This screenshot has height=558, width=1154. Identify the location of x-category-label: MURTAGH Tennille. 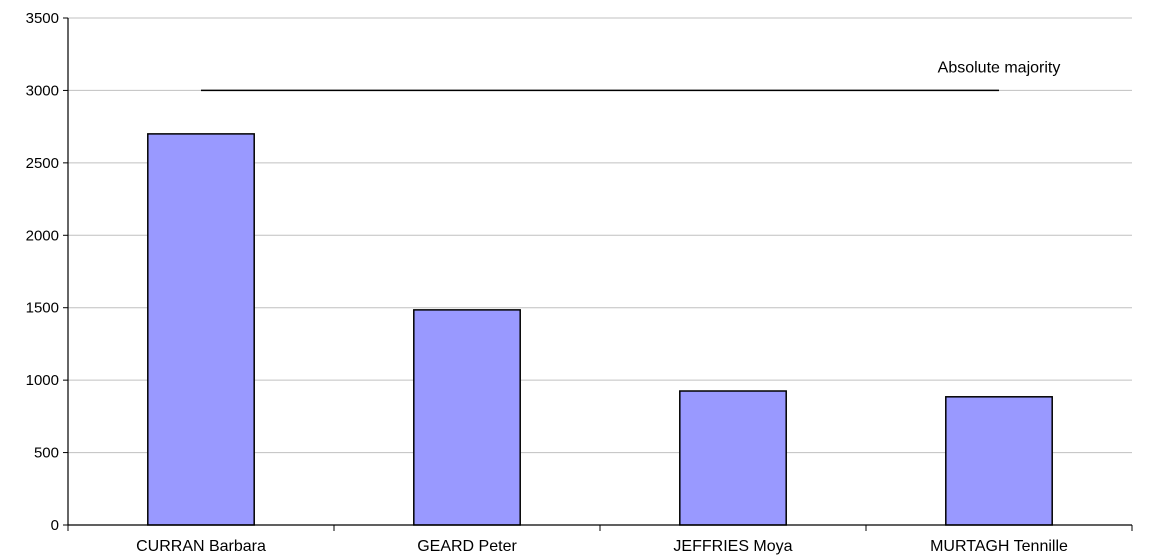
(999, 546).